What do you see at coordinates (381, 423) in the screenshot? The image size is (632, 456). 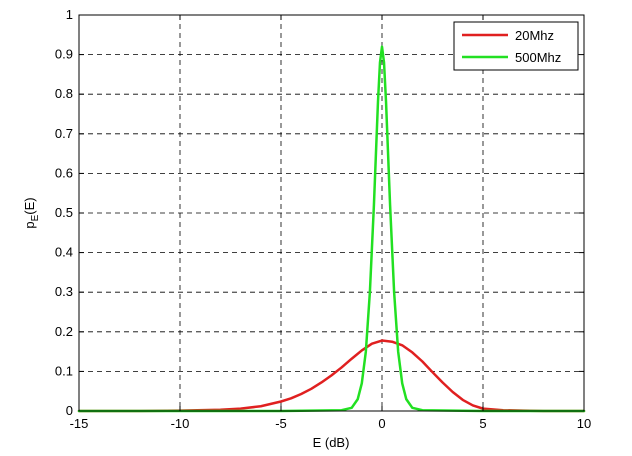 I see `x-tick-label: 0` at bounding box center [381, 423].